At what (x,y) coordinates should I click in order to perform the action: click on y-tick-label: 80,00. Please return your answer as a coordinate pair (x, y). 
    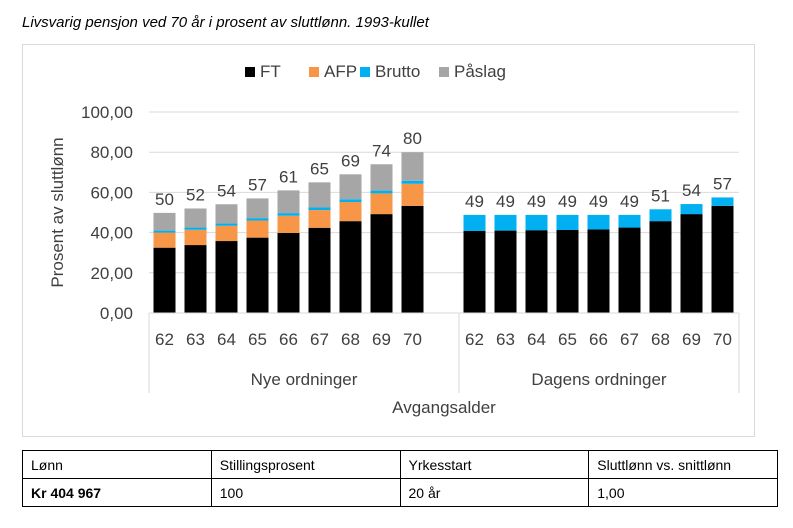
    Looking at the image, I should click on (111, 152).